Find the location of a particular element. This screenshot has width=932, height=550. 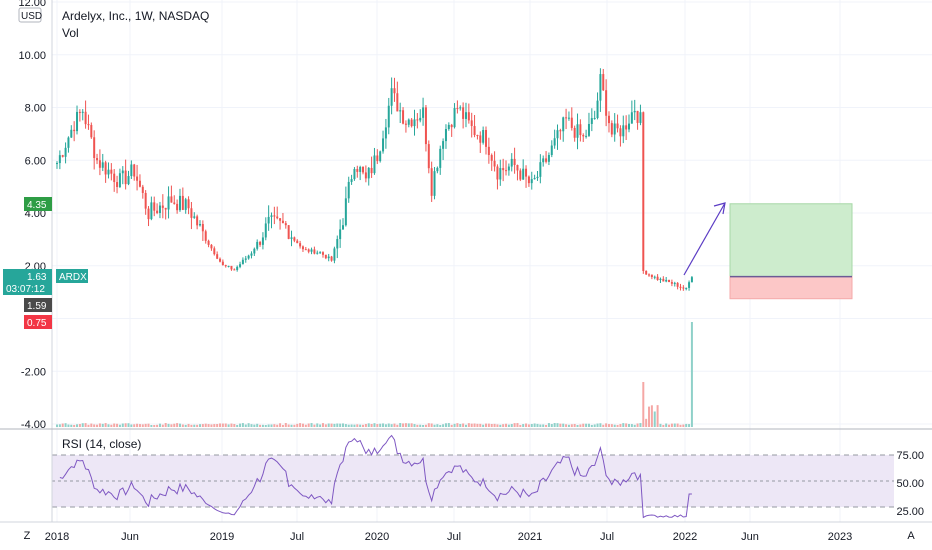

trend-arrow-shaft is located at coordinates (704, 239).